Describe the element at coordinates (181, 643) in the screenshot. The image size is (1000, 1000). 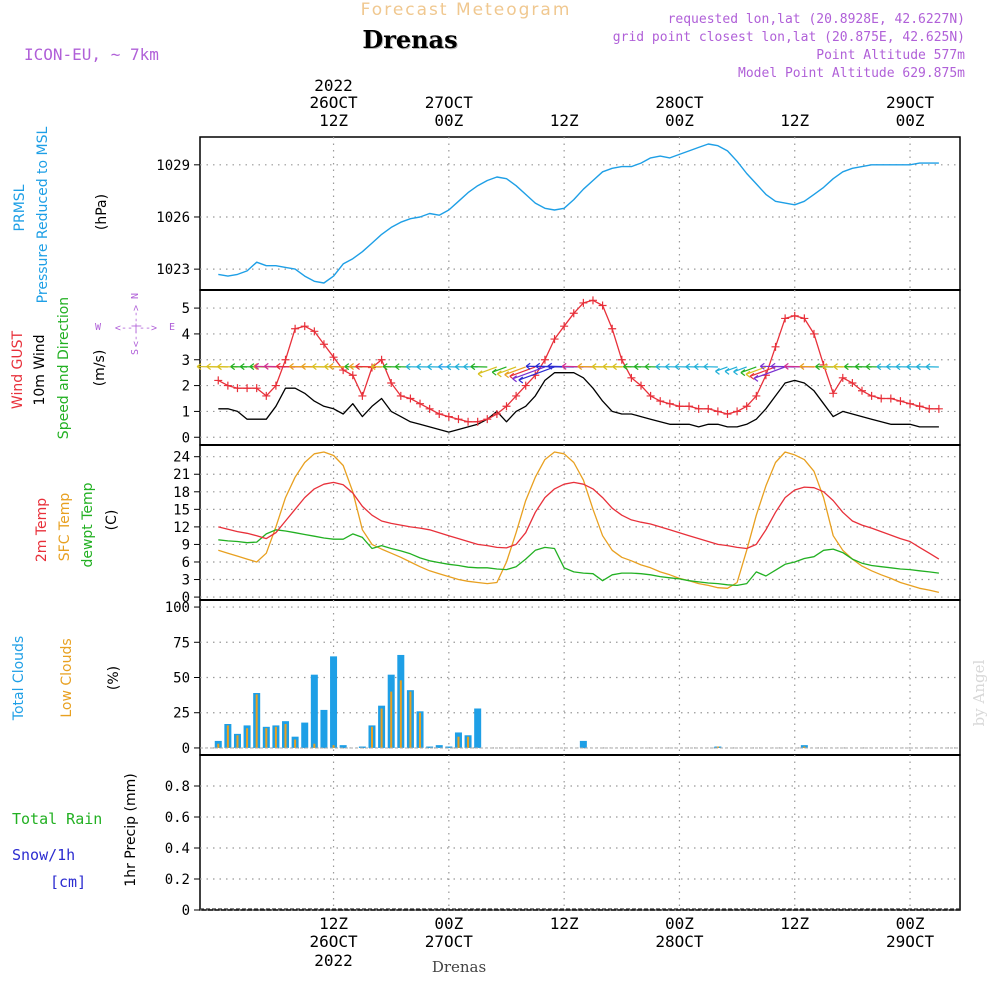
I see `ytick-label-clouds: 75` at that location.